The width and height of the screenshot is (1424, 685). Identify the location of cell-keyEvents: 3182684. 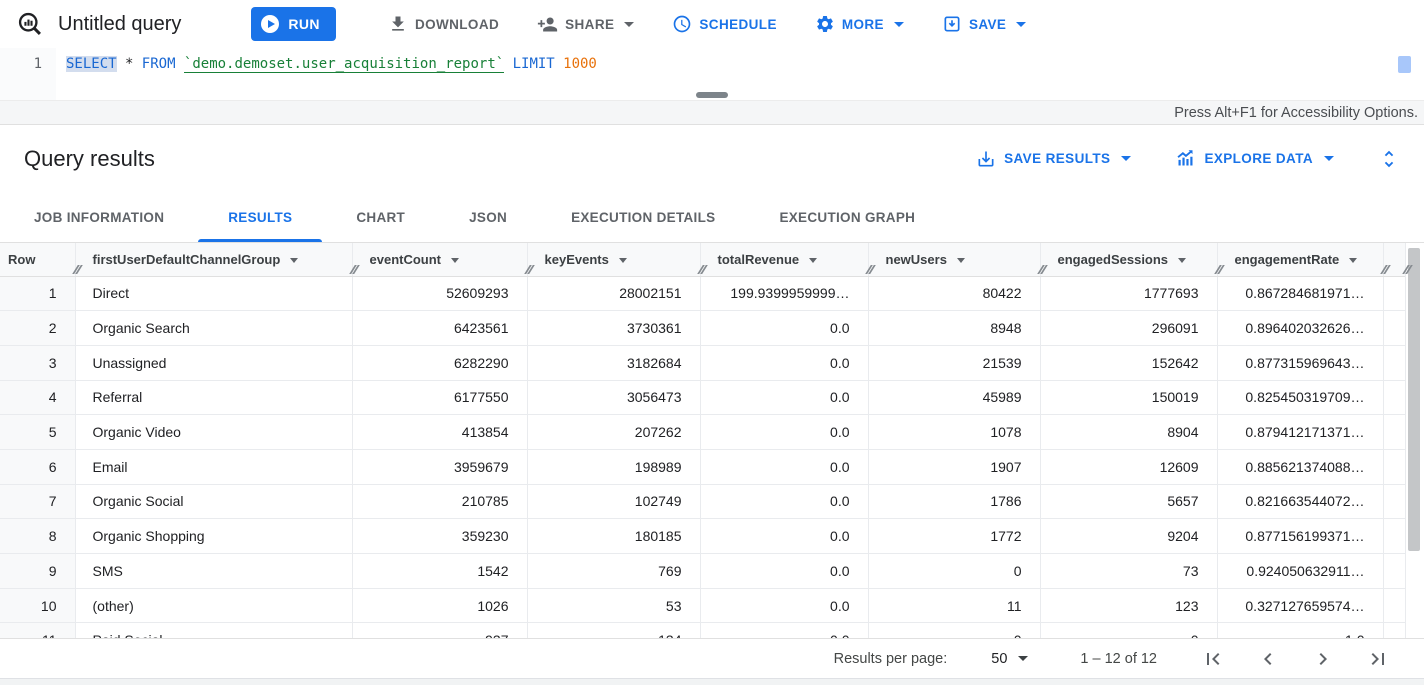
(614, 363).